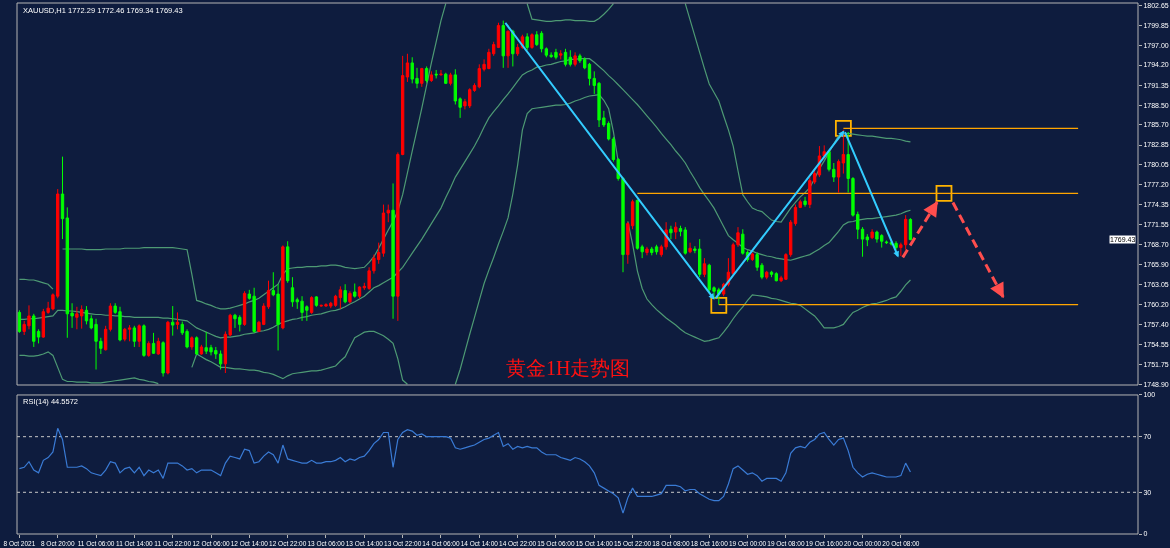  Describe the element at coordinates (568, 368) in the screenshot. I see `annotation: 黄金1H走势图` at that location.